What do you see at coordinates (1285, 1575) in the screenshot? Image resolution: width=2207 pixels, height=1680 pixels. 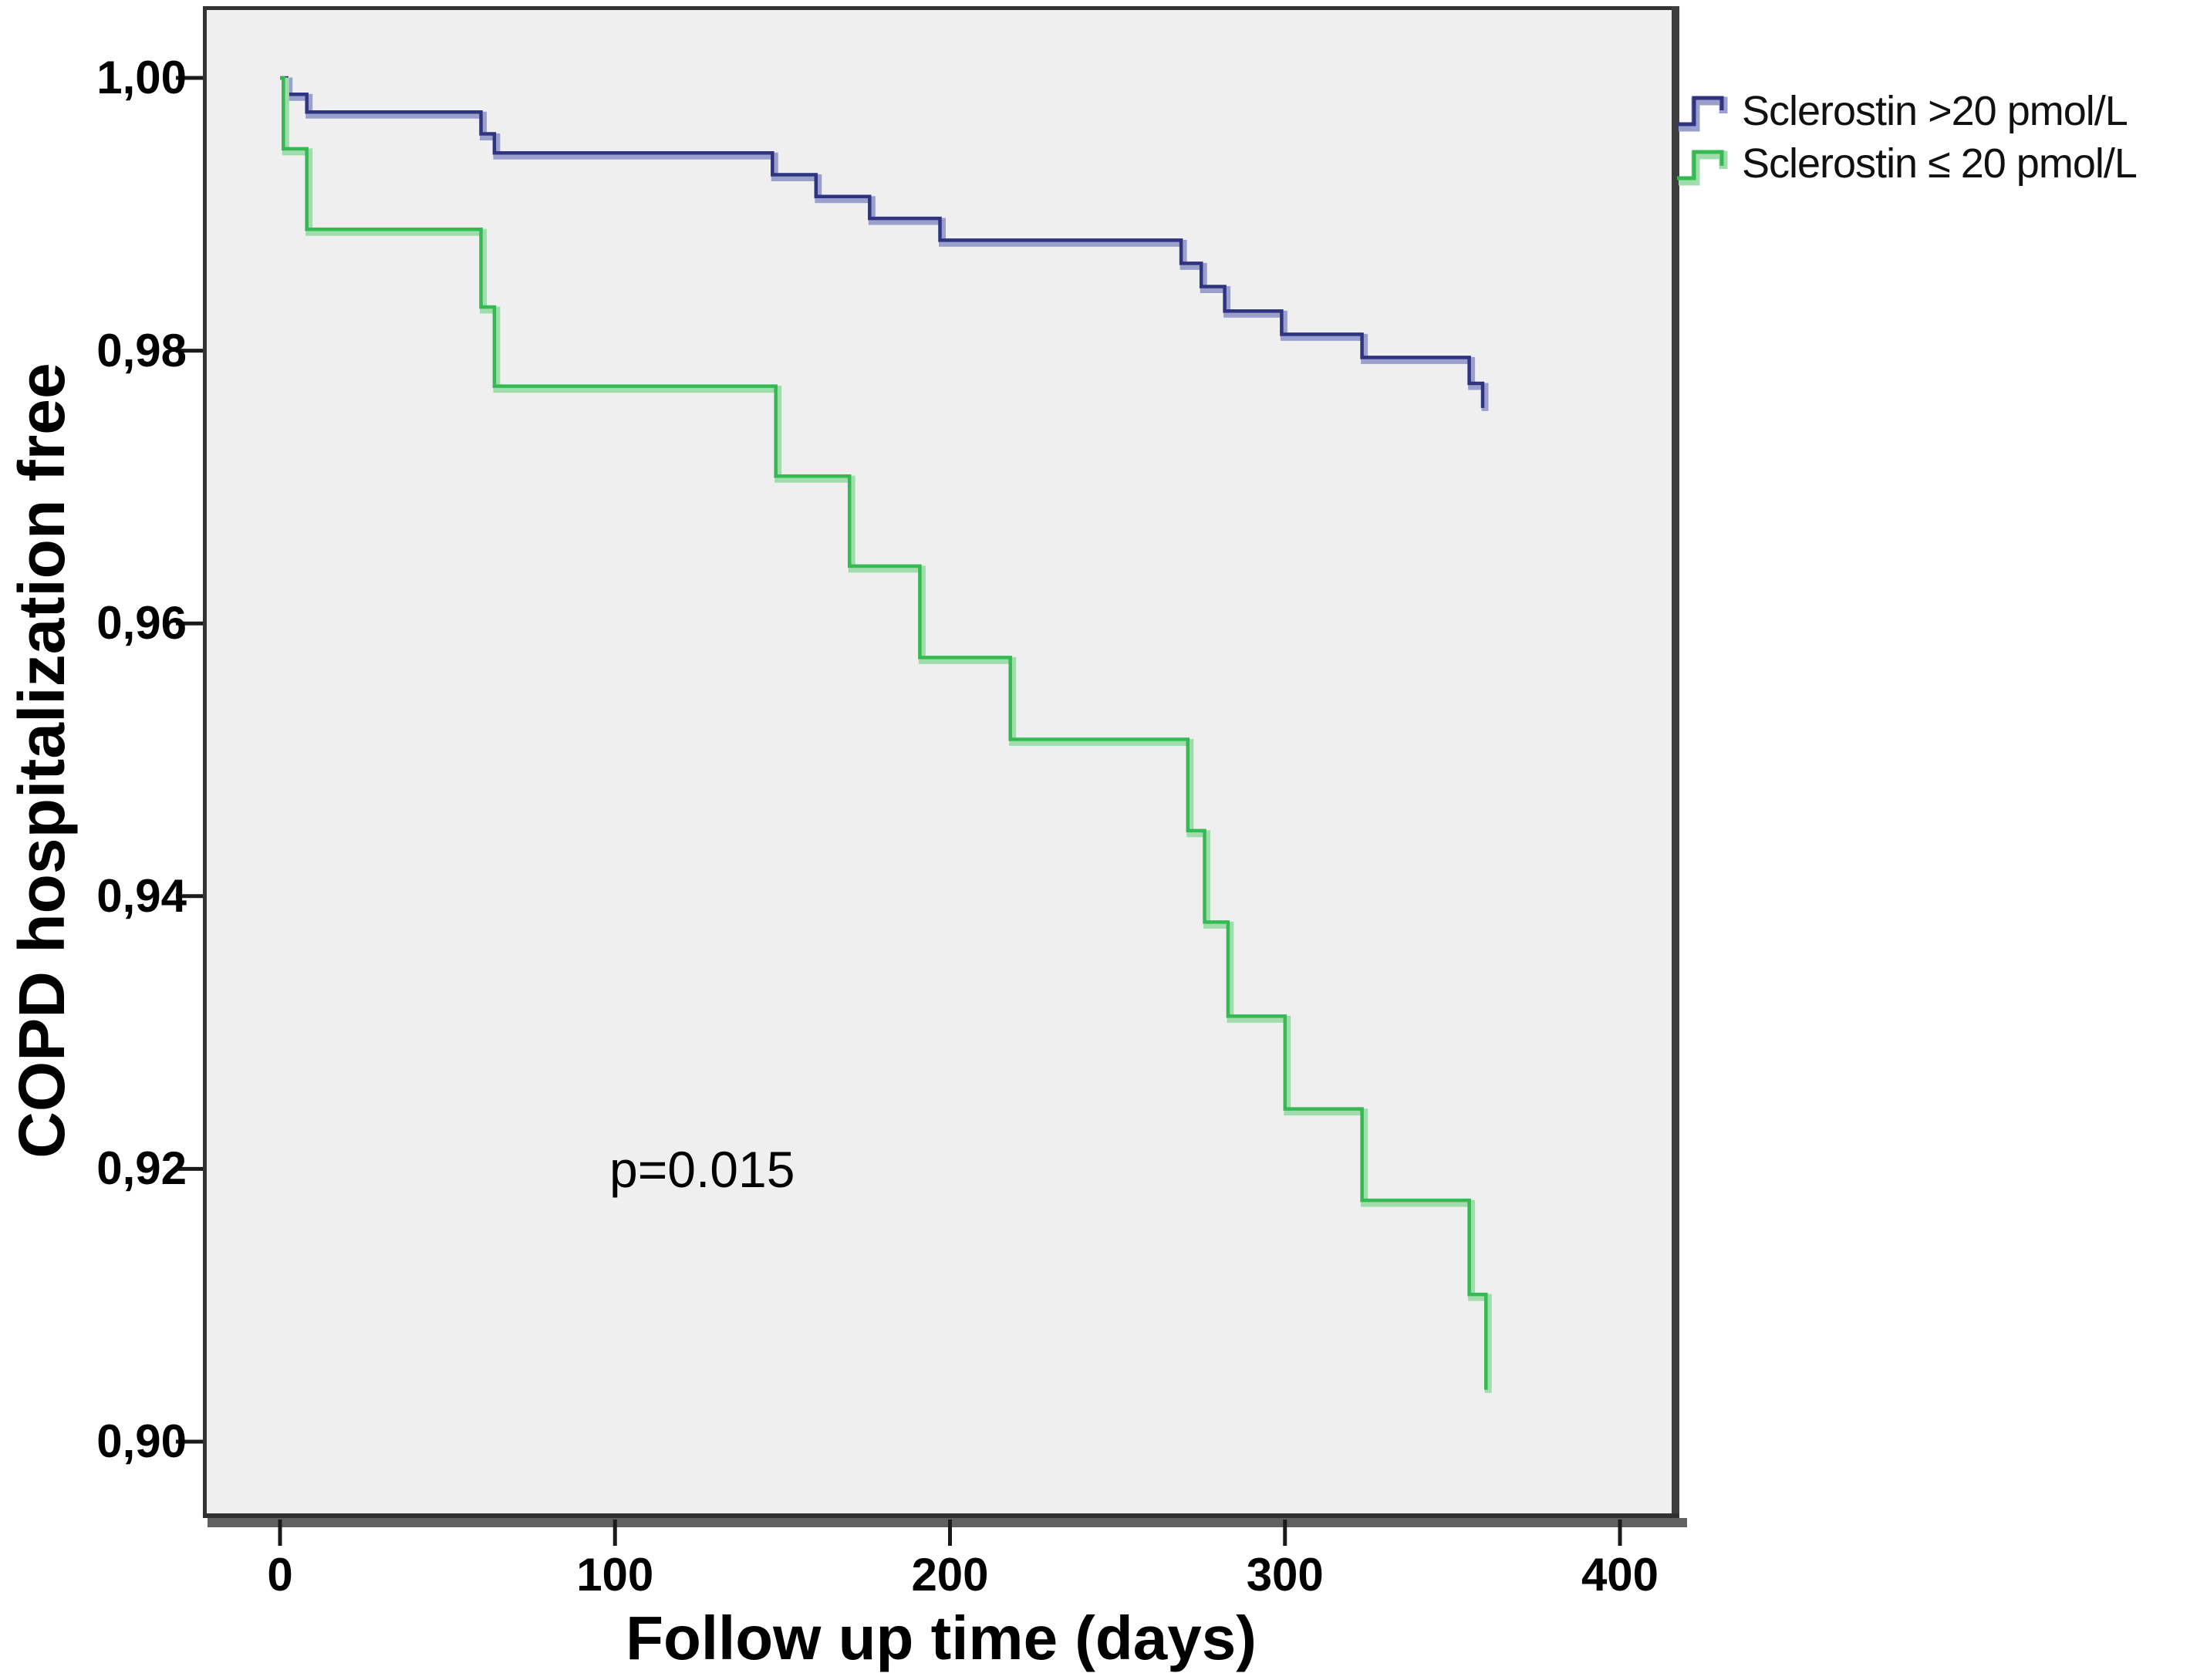 I see `x-tick-label: 300` at bounding box center [1285, 1575].